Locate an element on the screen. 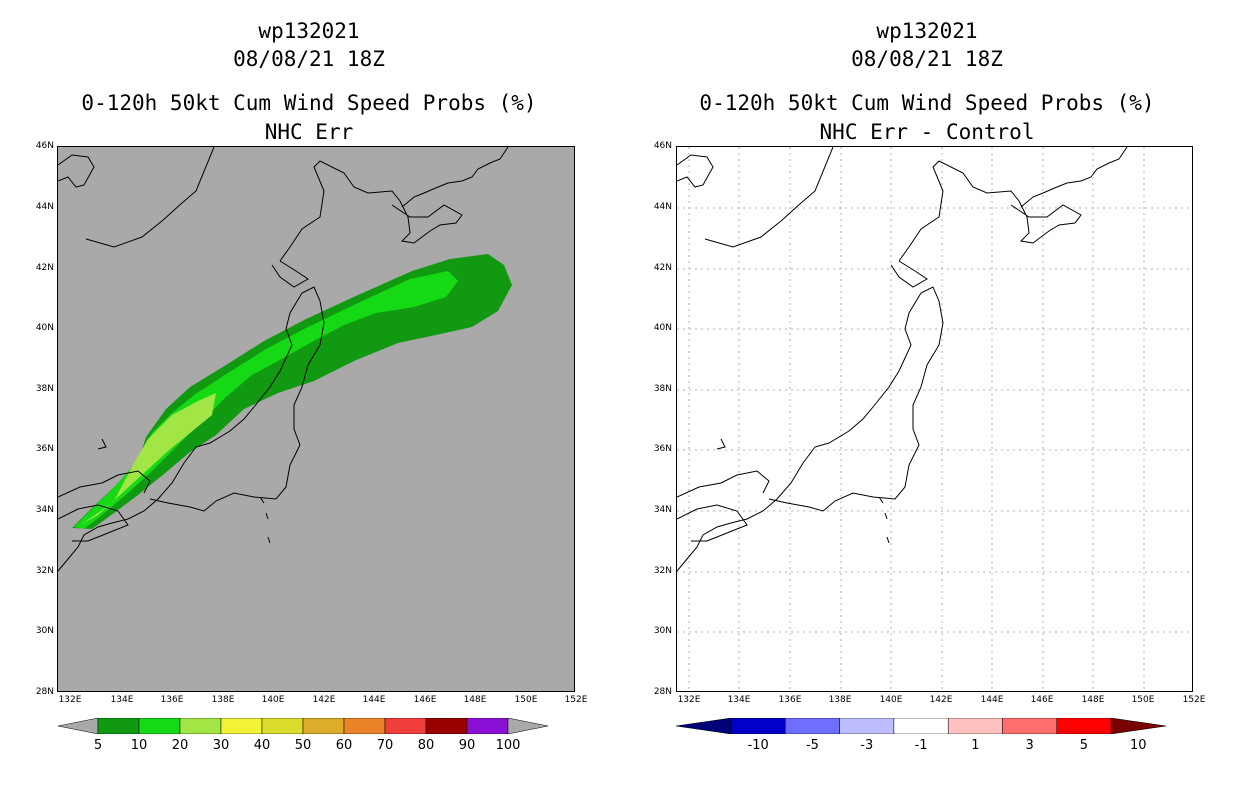 The height and width of the screenshot is (800, 1236). colorbar-label: 40 is located at coordinates (262, 745).